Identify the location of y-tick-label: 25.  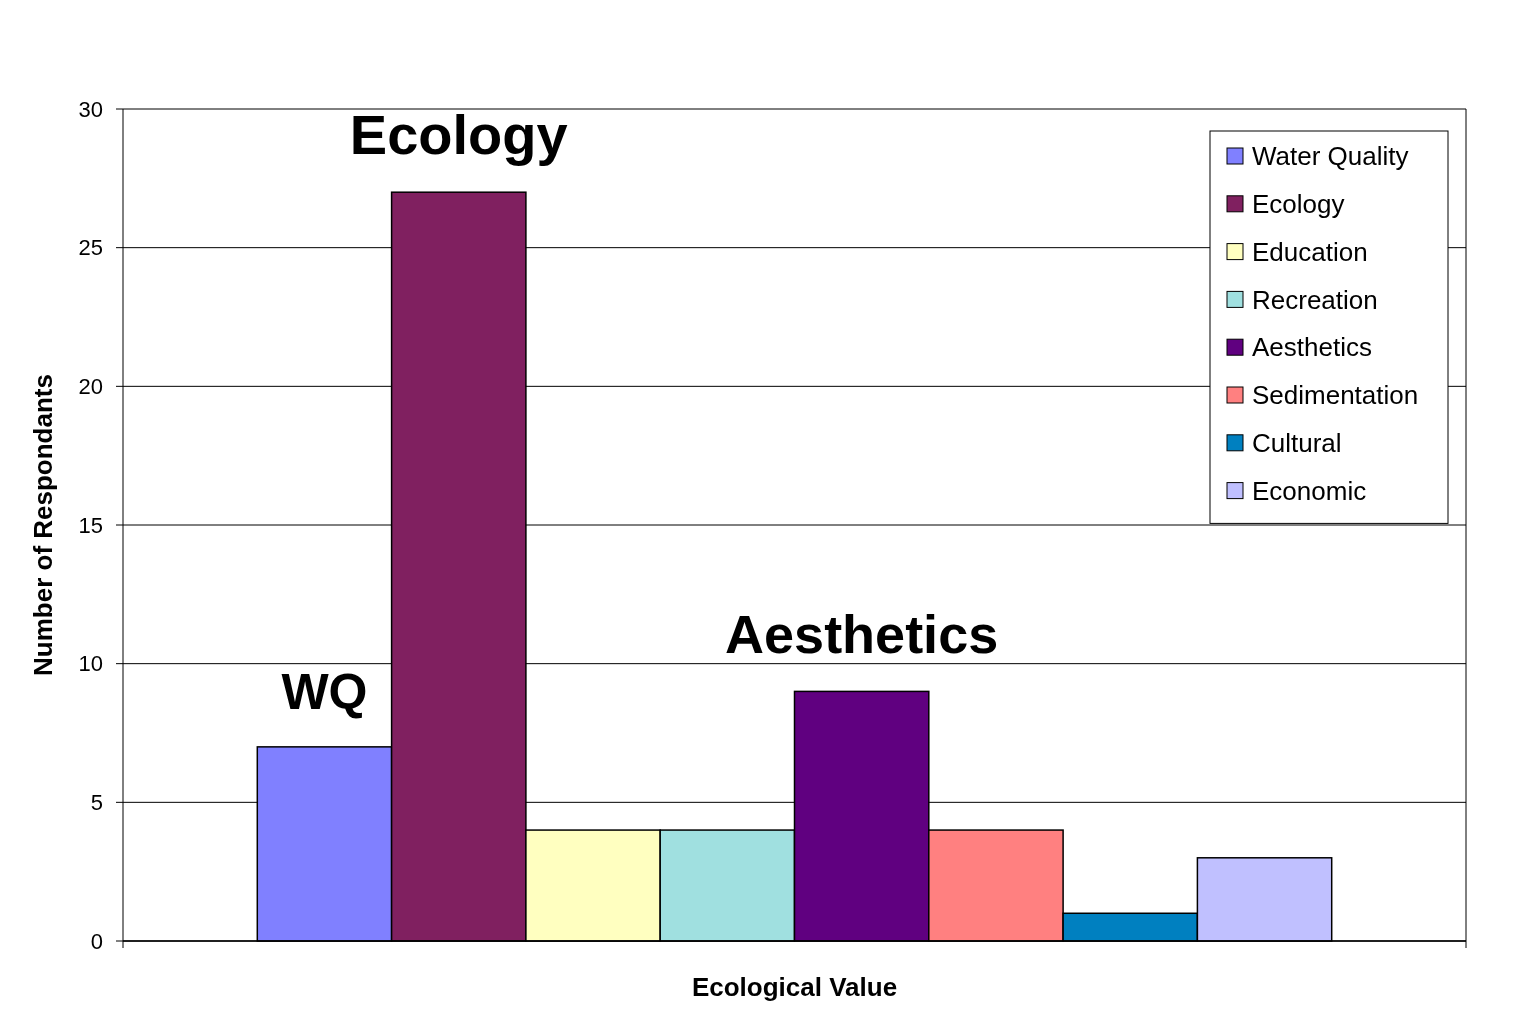
(90, 248).